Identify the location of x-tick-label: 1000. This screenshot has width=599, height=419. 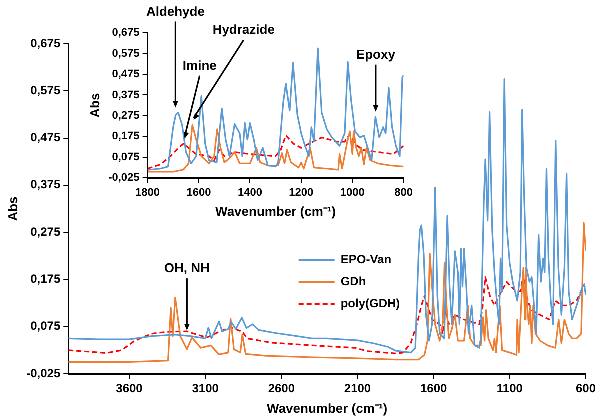
(352, 192).